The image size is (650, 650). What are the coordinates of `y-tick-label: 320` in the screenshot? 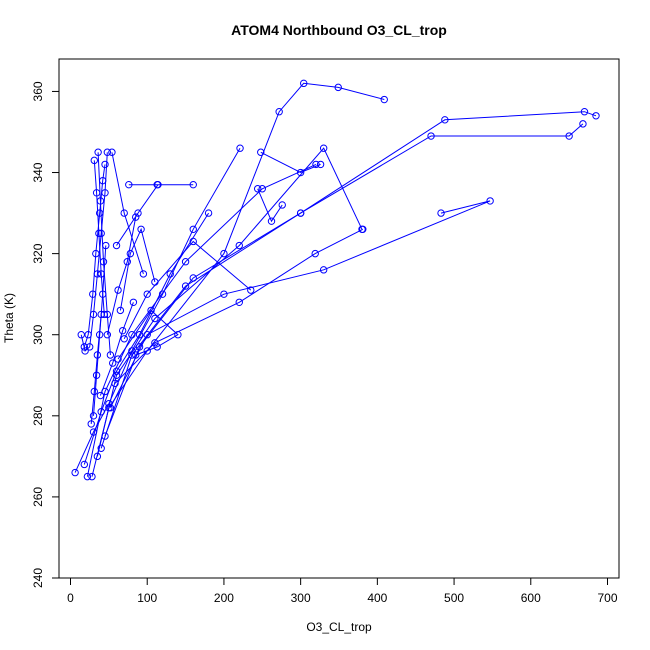 It's located at (38, 253).